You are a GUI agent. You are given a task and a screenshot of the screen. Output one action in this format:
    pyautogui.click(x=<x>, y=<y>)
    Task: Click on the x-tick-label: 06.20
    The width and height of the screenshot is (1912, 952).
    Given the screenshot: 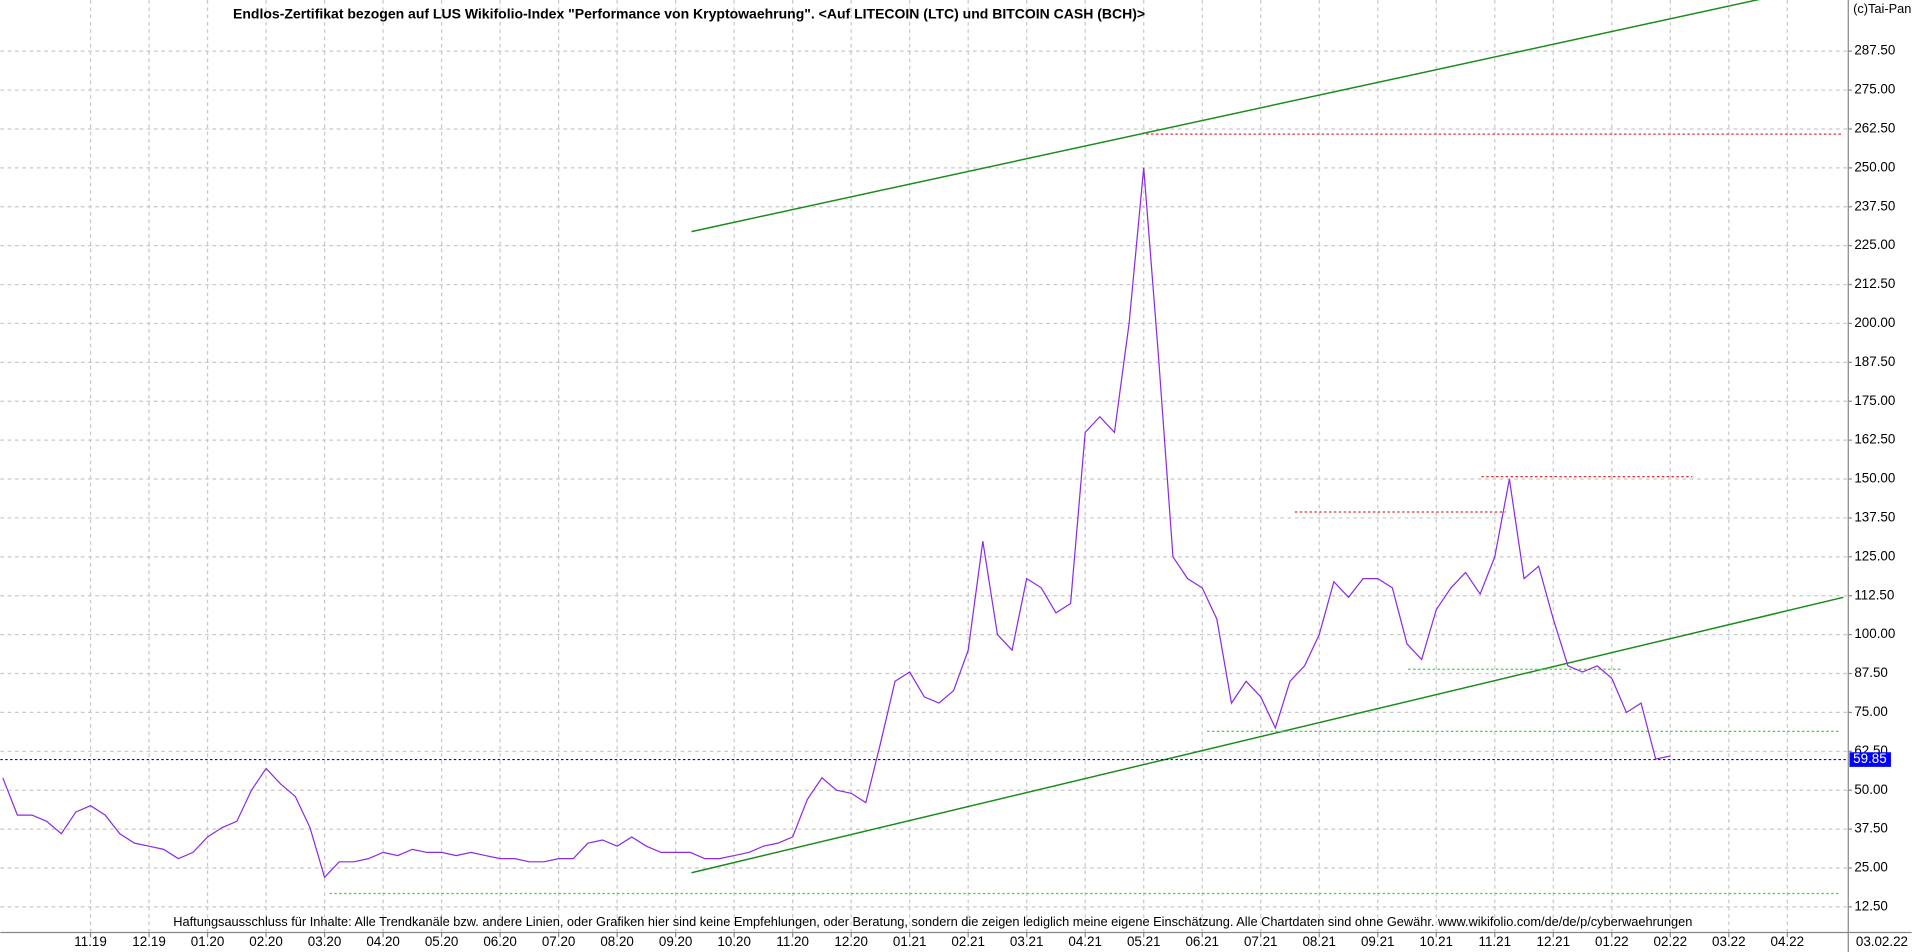 What is the action you would take?
    pyautogui.click(x=500, y=941)
    